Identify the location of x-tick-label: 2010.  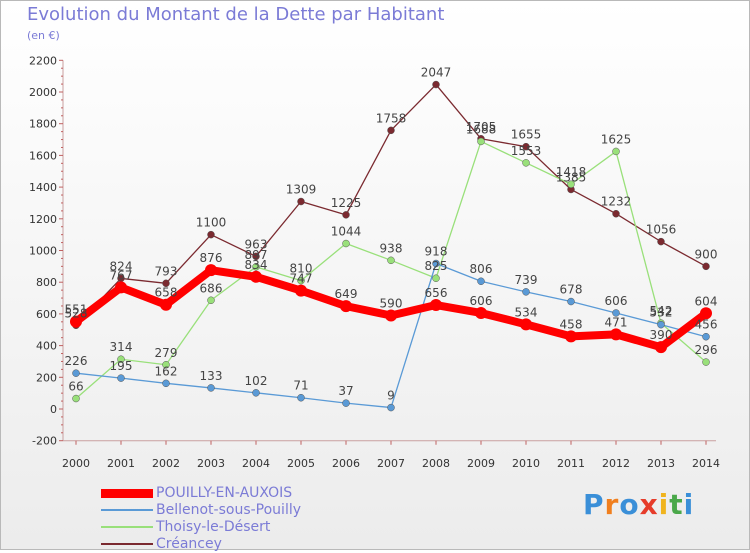
(526, 463).